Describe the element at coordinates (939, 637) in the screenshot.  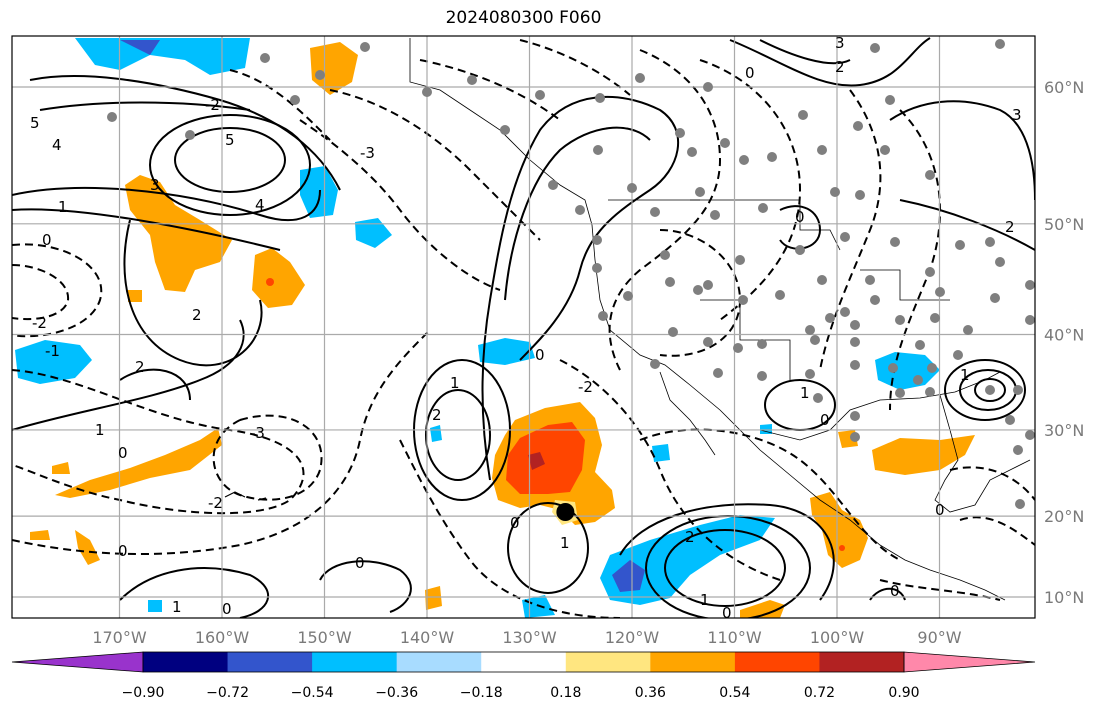
I see `longitude-tick-label: 90°W` at that location.